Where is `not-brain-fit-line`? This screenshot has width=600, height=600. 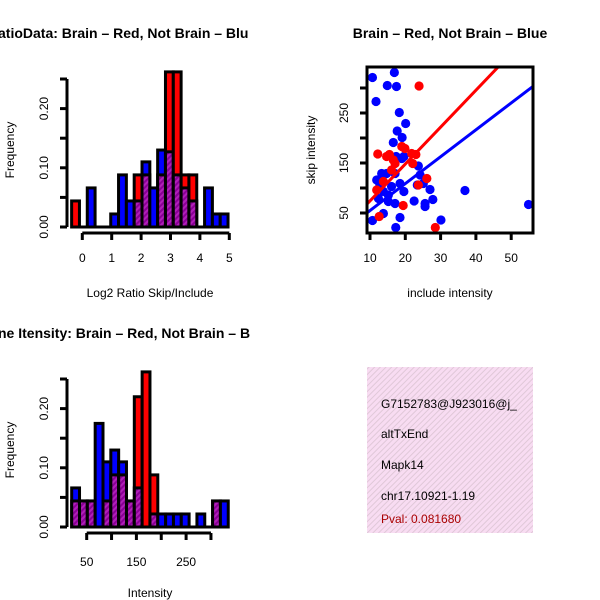
not-brain-fit-line is located at coordinates (450, 150).